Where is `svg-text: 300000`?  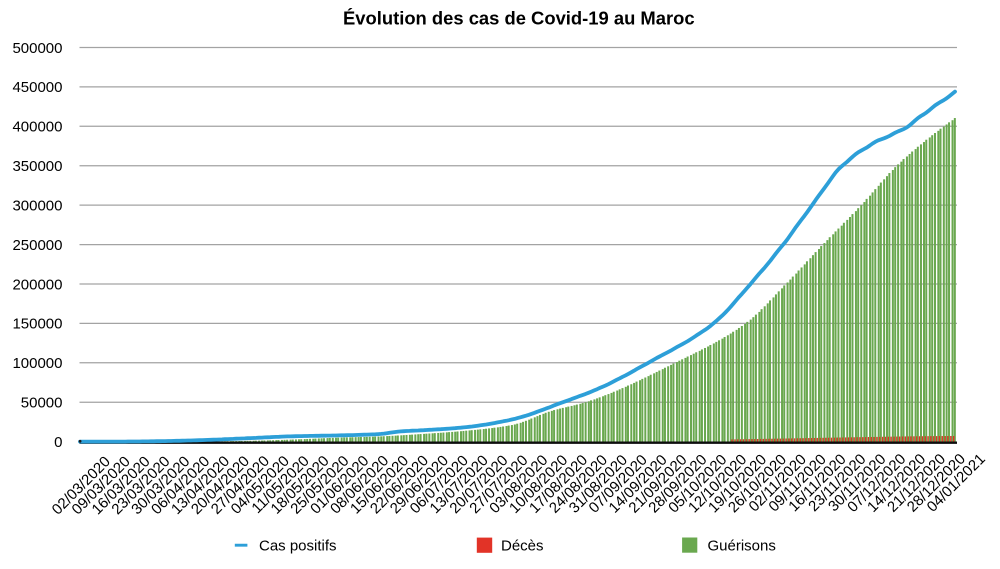 svg-text: 300000 is located at coordinates (37, 205).